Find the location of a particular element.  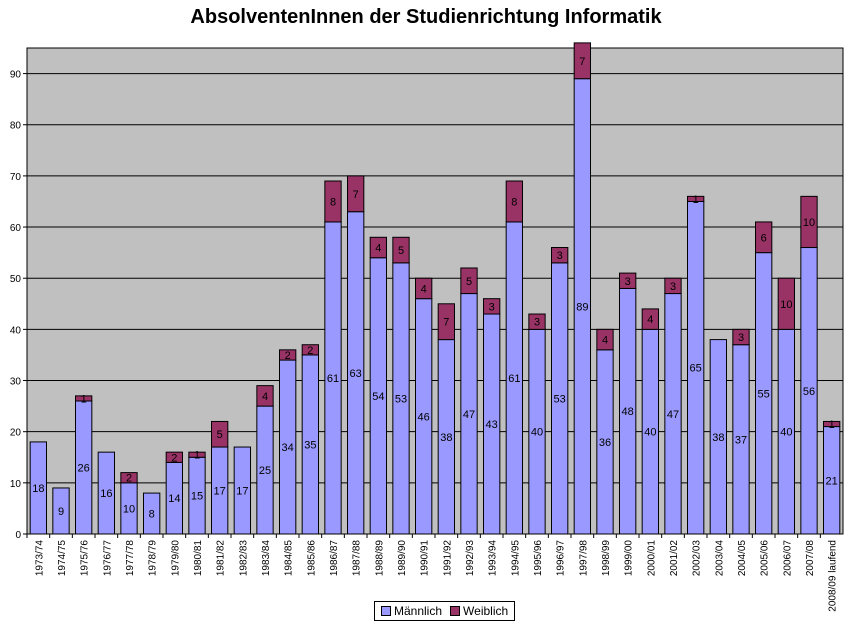

legend-label-male: Männlich is located at coordinates (418, 611).